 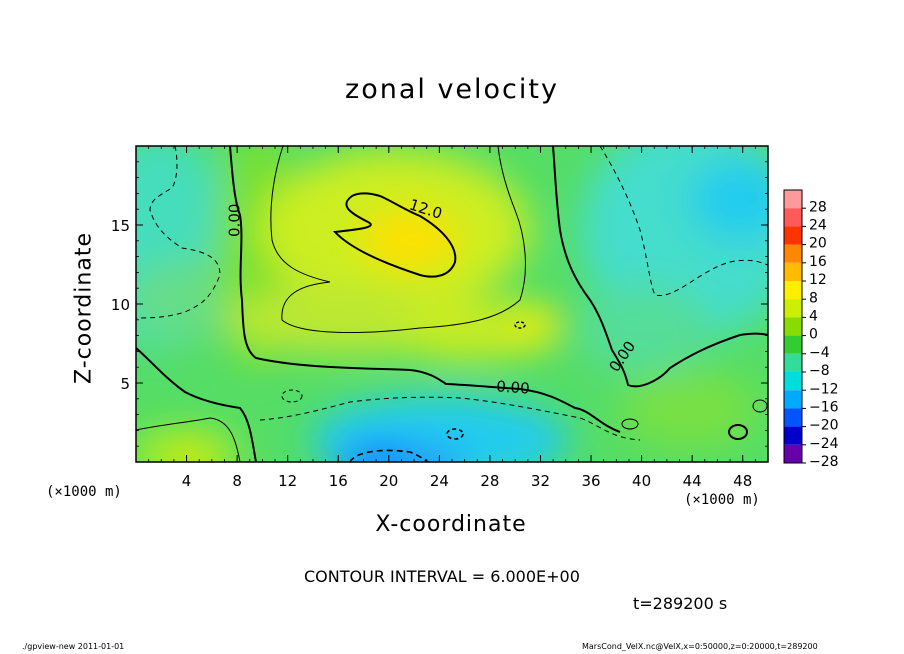 What do you see at coordinates (818, 225) in the screenshot?
I see `colorbar-label: 24` at bounding box center [818, 225].